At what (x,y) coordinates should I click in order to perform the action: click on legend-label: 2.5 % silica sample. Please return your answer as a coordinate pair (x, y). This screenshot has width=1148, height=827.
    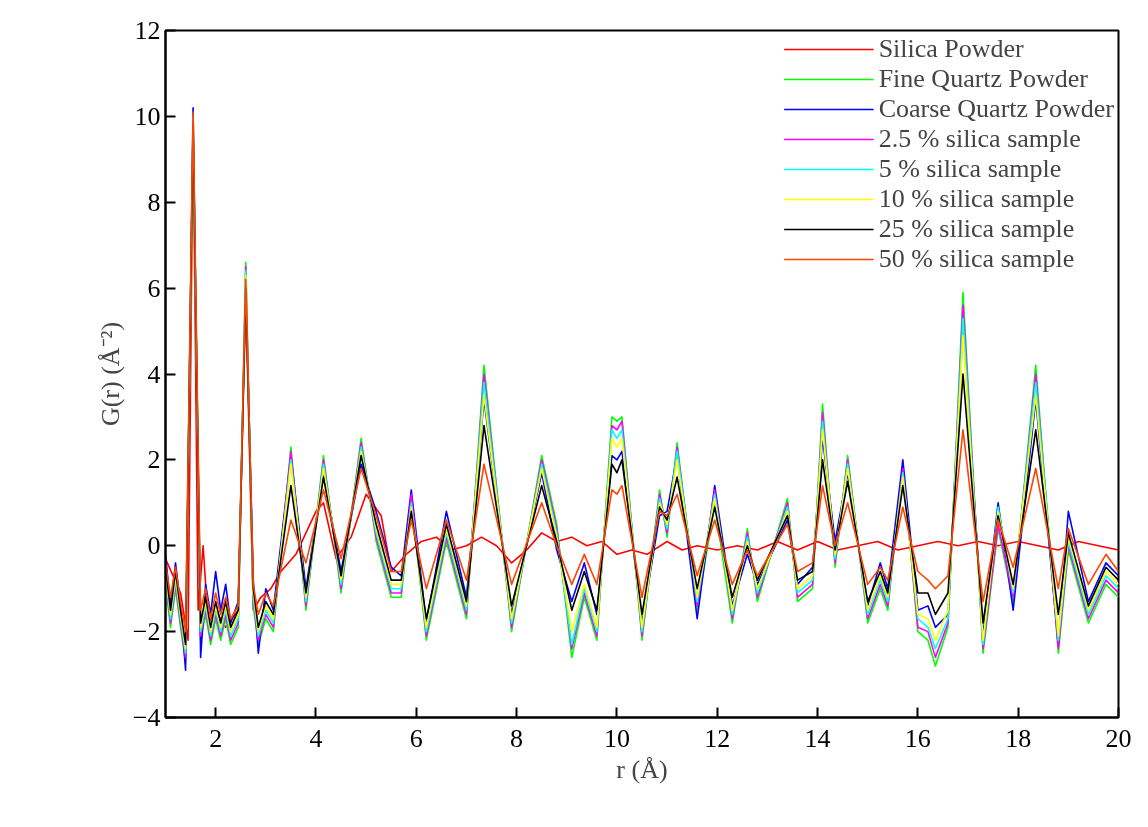
    Looking at the image, I should click on (979, 139).